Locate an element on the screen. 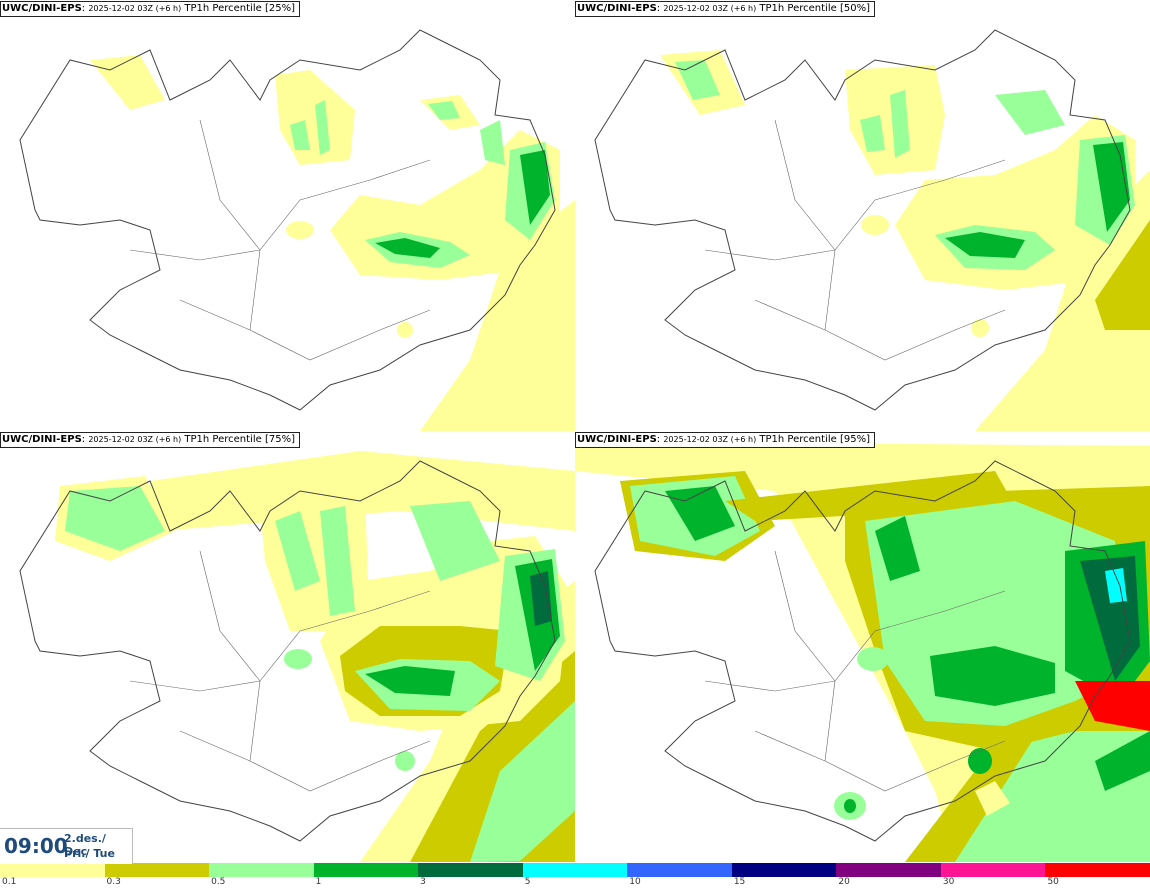 The width and height of the screenshot is (1150, 891). colorbar-label: 0.5 is located at coordinates (218, 882).